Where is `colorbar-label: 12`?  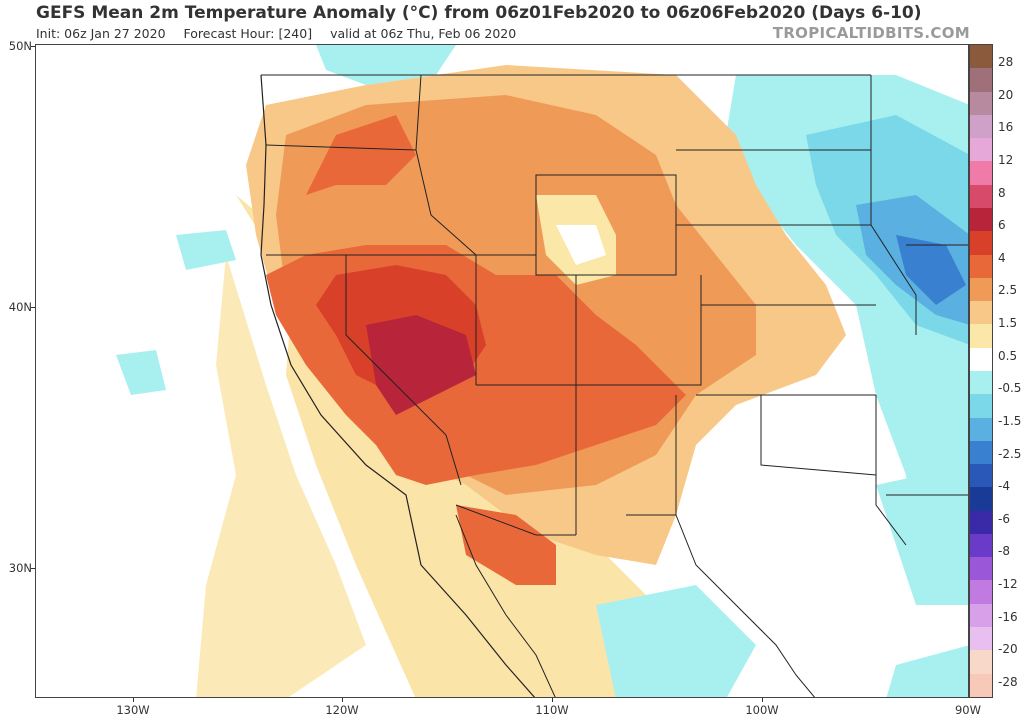
colorbar-label: 12 is located at coordinates (1006, 159).